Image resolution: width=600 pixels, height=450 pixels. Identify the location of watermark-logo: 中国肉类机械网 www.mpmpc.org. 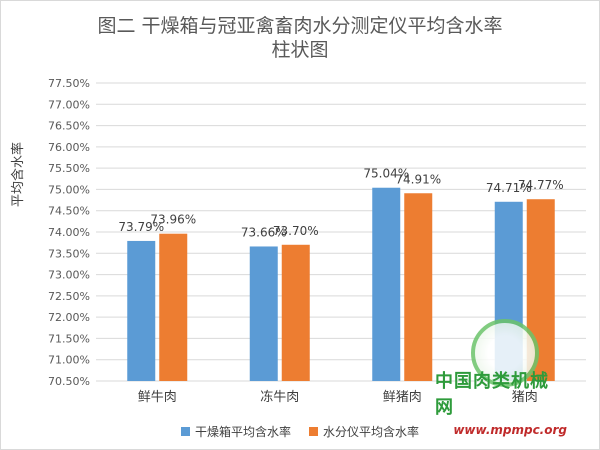
(510, 382).